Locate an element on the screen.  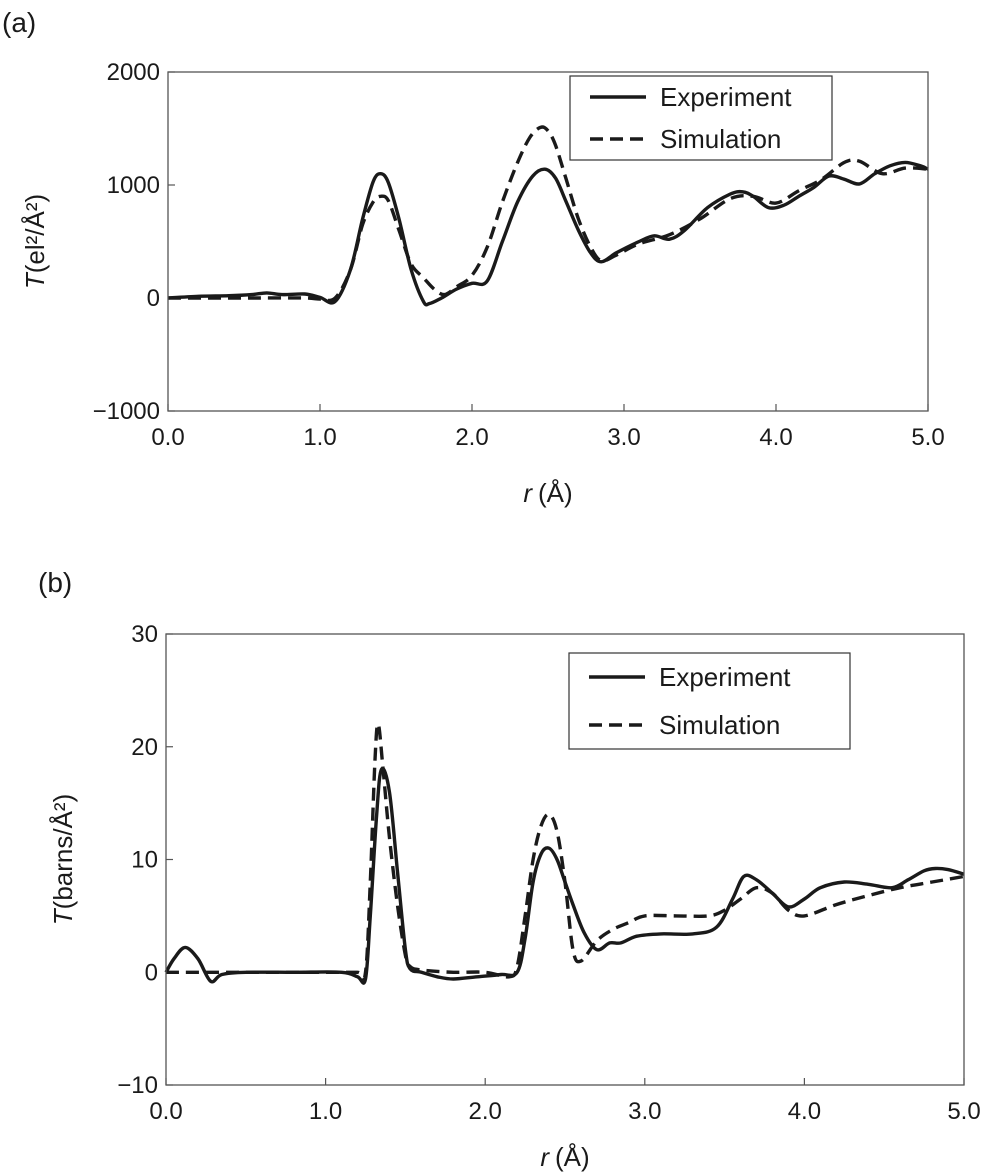
y-axis-label-b: T(barns/Å²) is located at coordinates (63, 859).